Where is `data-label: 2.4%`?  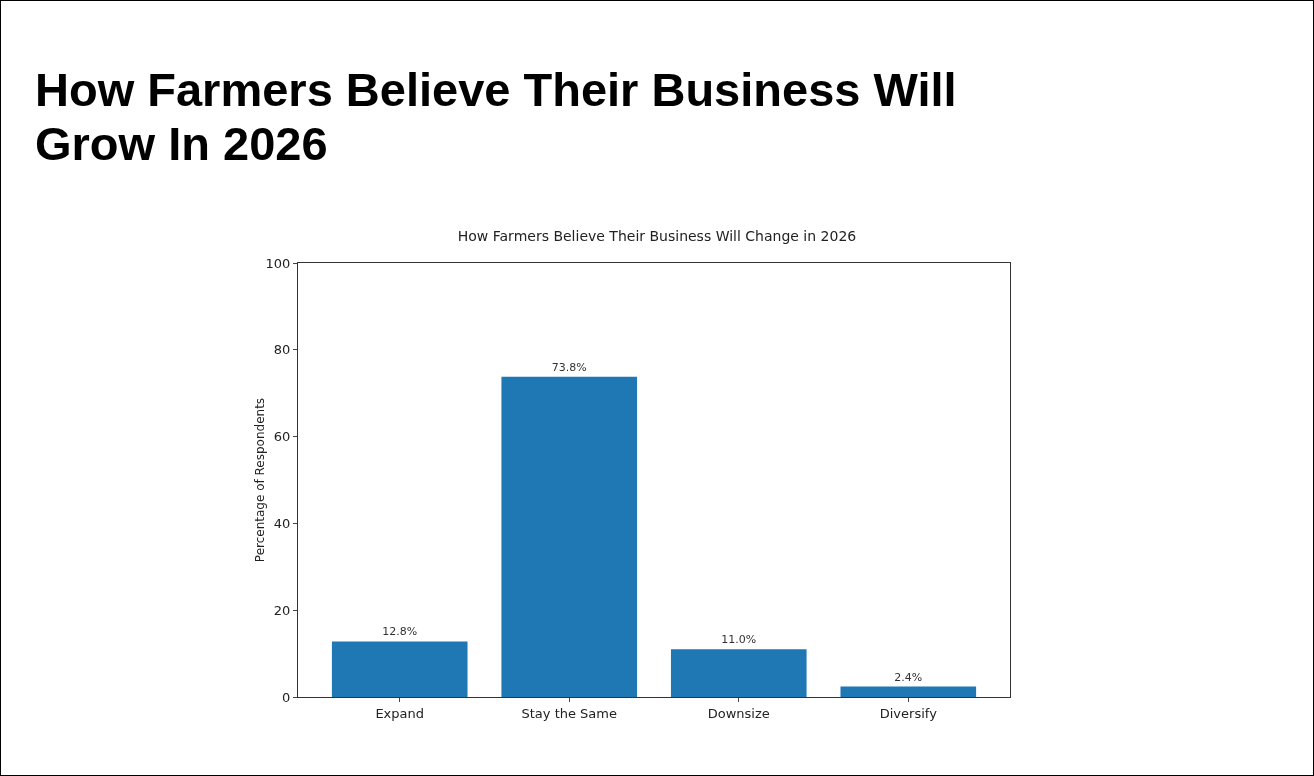
data-label: 2.4% is located at coordinates (908, 677).